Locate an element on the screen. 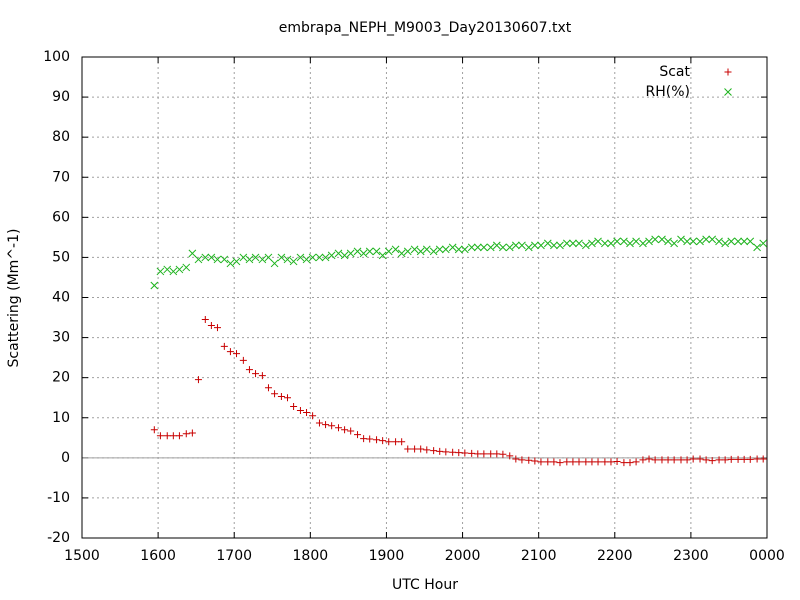  y-tick-label: 80 is located at coordinates (61, 137).